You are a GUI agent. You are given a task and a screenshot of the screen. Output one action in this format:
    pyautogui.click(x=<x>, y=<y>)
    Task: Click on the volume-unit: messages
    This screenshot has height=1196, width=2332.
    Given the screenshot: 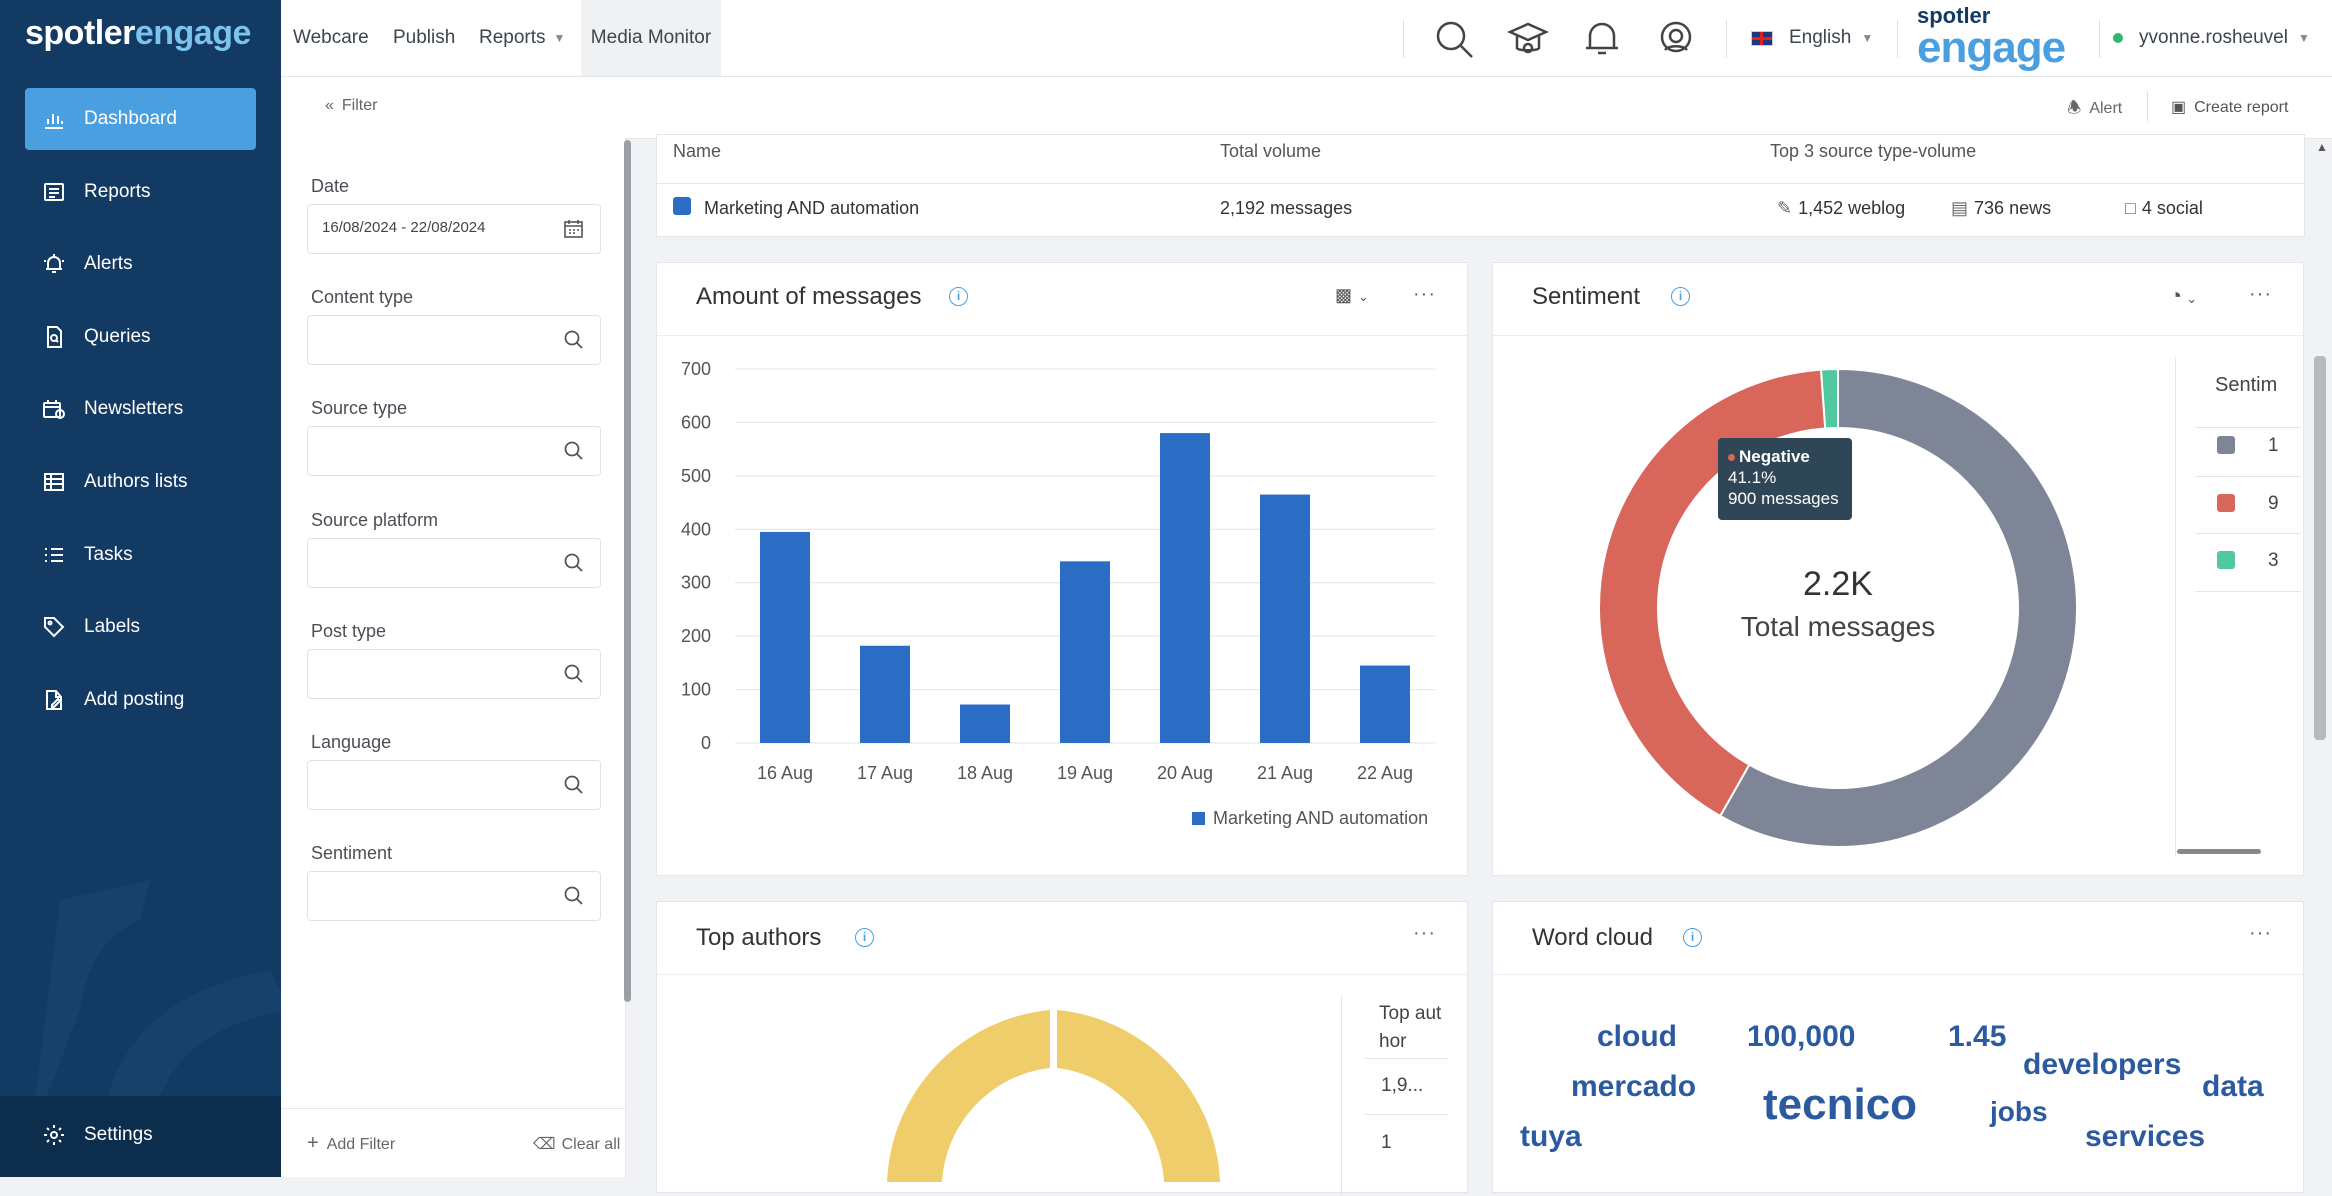 What is the action you would take?
    pyautogui.click(x=1309, y=208)
    